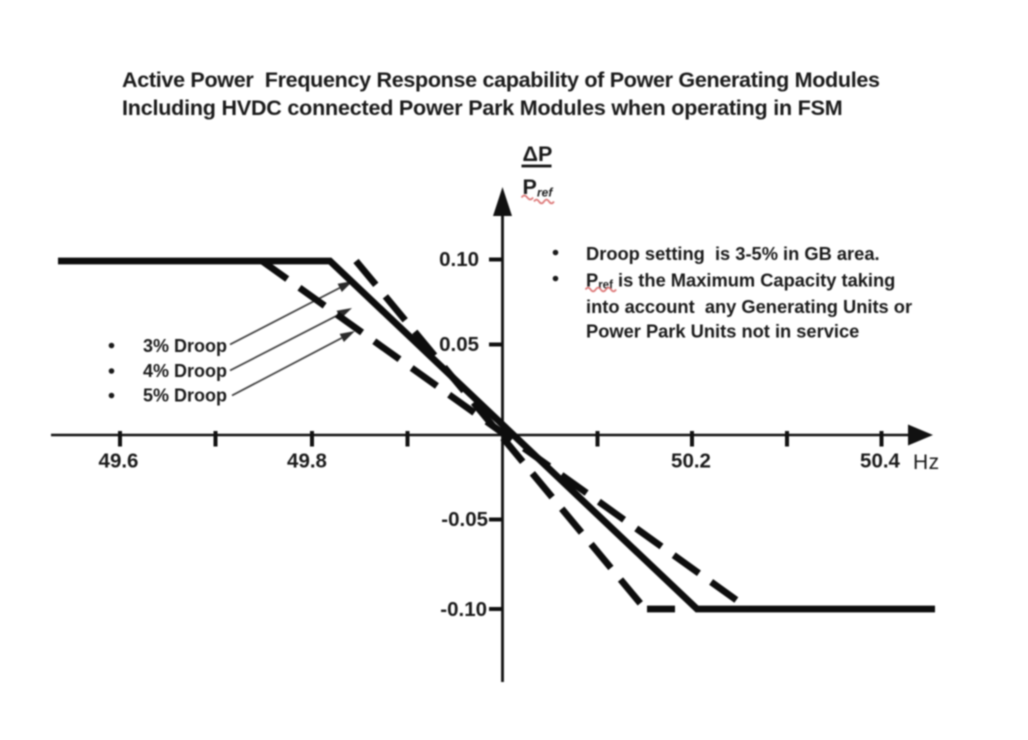  Describe the element at coordinates (463, 609) in the screenshot. I see `svg-text: -0.10` at that location.